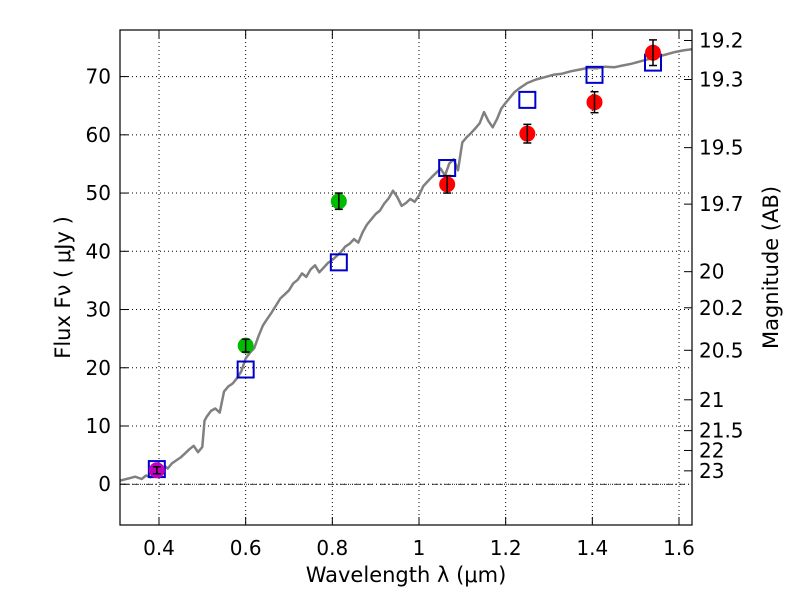 Image resolution: width=800 pixels, height=600 pixels. I want to click on x-tick-label: 1.6, so click(679, 548).